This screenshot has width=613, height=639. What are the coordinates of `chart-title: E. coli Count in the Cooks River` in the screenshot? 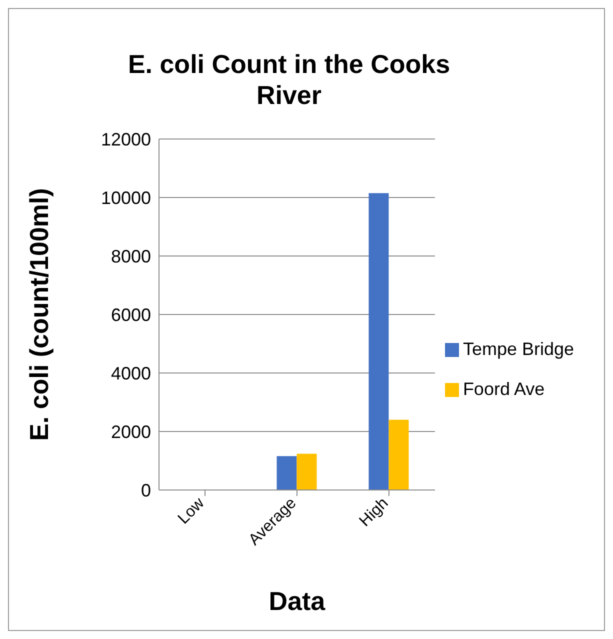 It's located at (289, 80).